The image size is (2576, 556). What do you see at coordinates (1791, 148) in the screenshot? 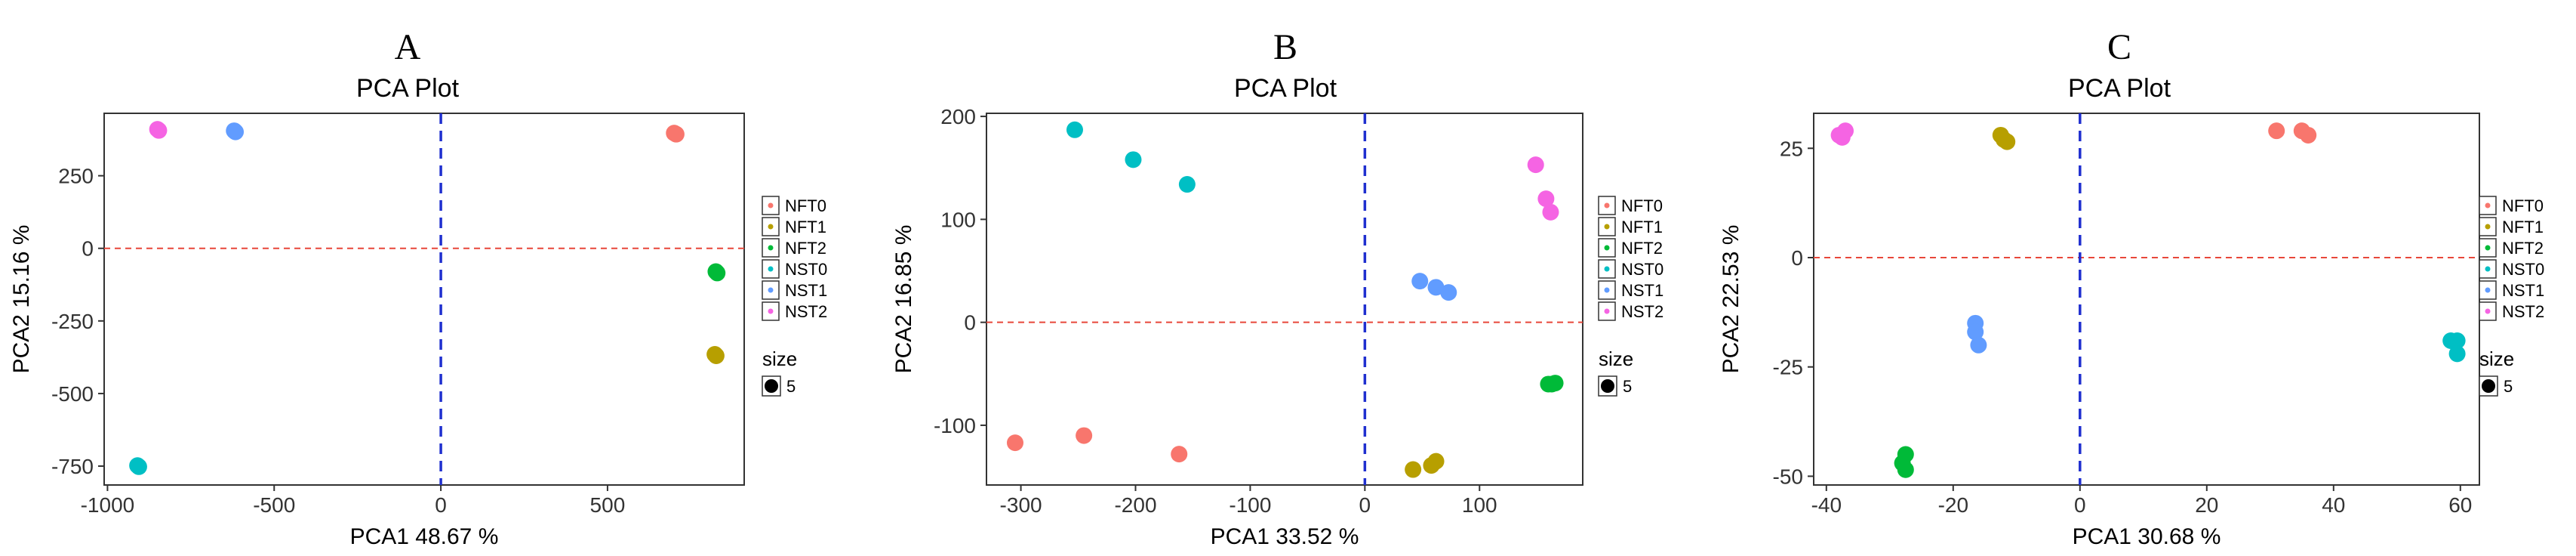
I see `y-tick-label: 25` at bounding box center [1791, 148].